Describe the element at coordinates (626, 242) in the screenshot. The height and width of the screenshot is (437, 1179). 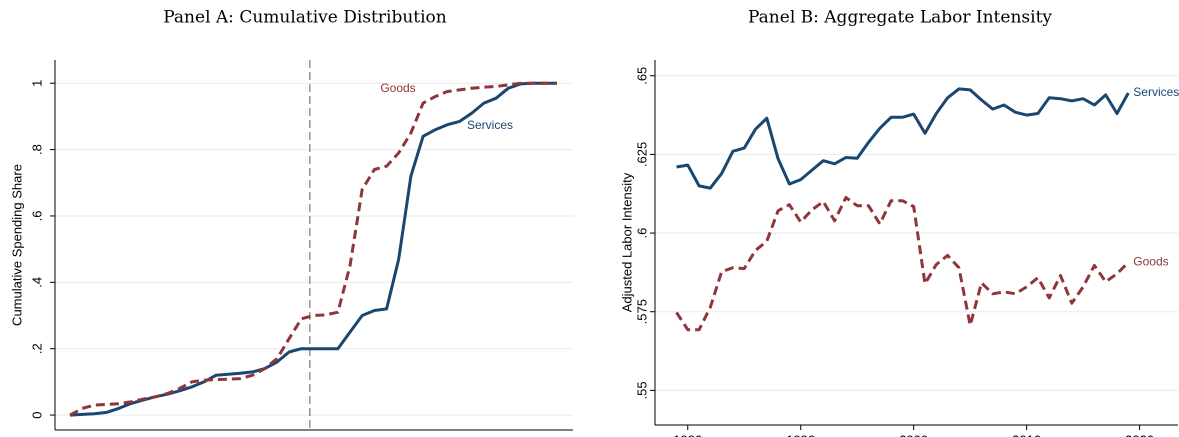
I see `y-axis-title: Adjusted Labor Intensity` at that location.